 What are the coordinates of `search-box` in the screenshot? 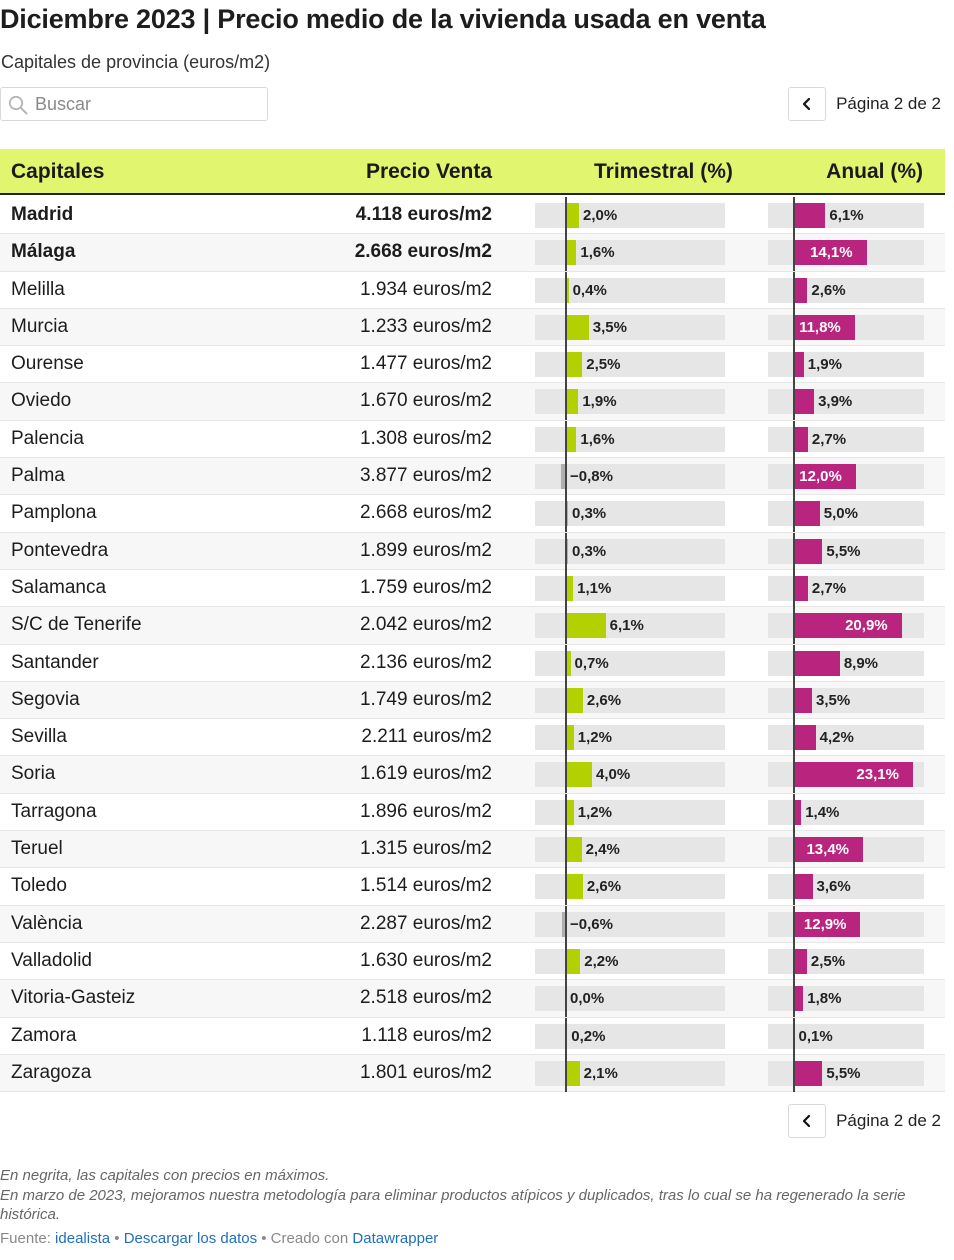 It's located at (134, 104).